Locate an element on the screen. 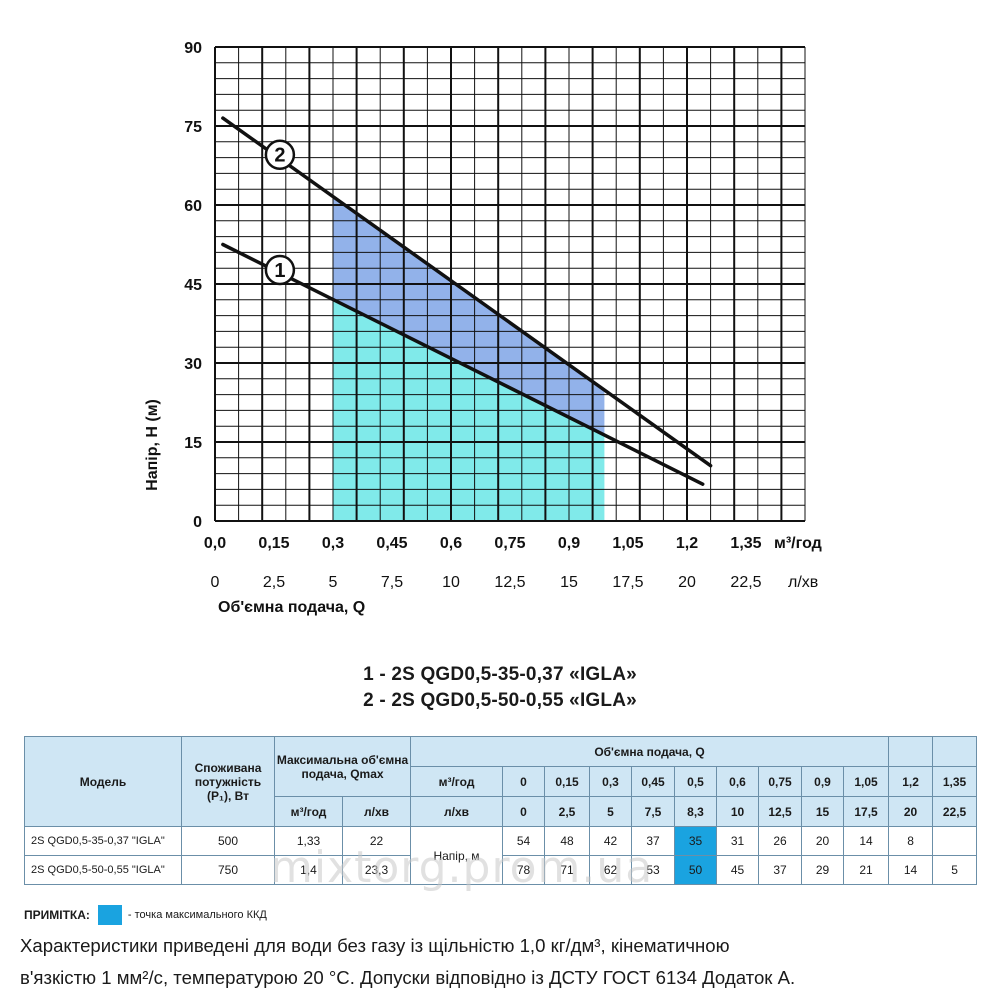  note-label: ПРИМІТКА: is located at coordinates (57, 915).